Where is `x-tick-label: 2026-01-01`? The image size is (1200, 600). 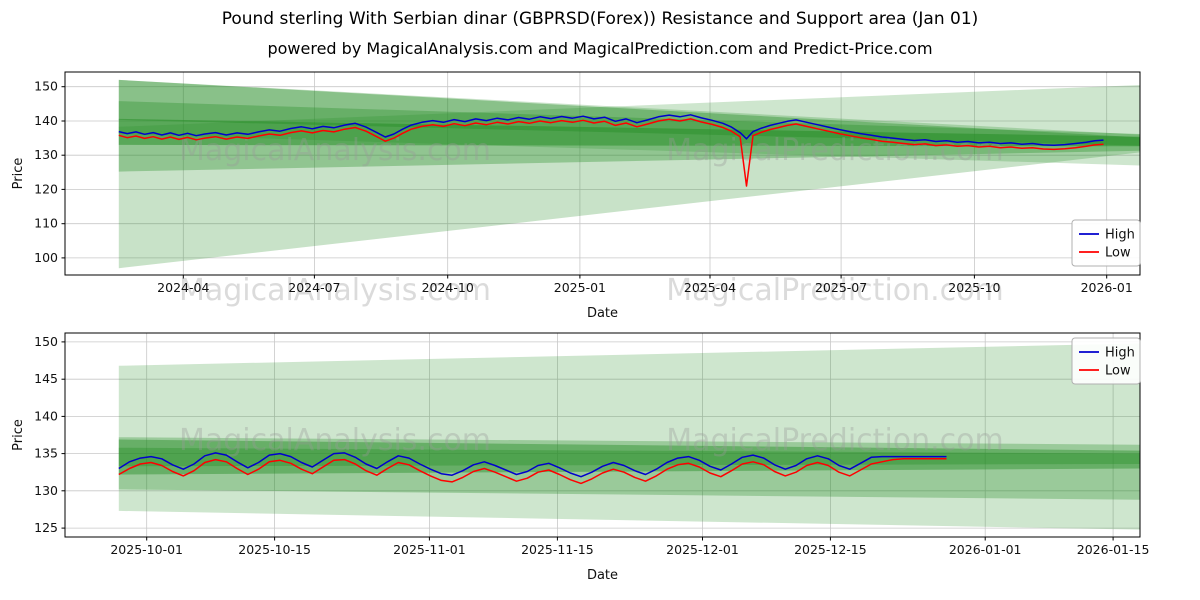 x-tick-label: 2026-01-01 is located at coordinates (985, 549).